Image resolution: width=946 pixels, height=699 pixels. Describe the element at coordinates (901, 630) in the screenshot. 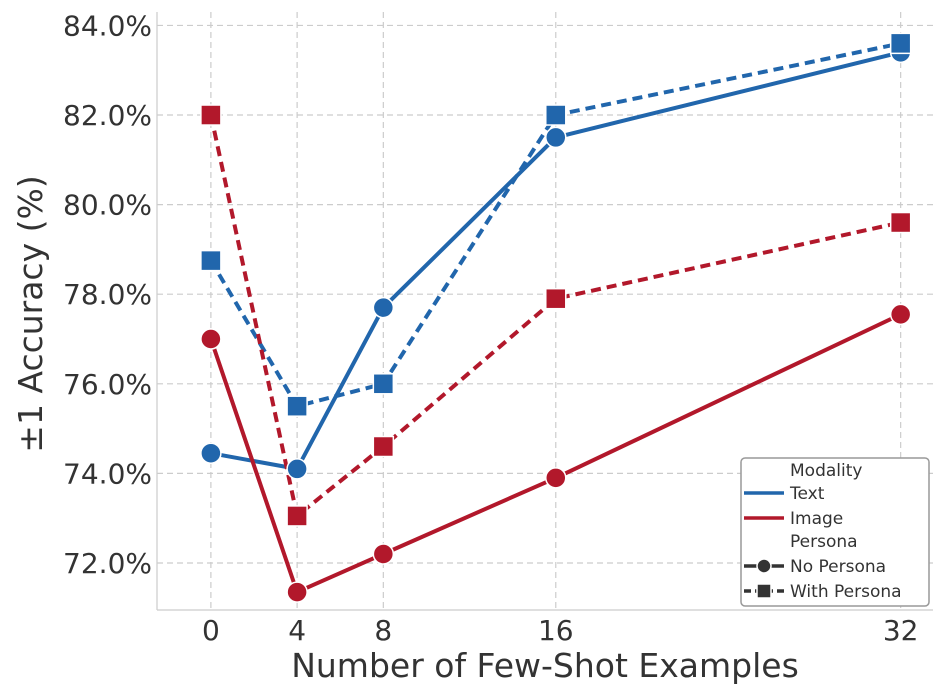

I see `x-tick-label: 32` at that location.